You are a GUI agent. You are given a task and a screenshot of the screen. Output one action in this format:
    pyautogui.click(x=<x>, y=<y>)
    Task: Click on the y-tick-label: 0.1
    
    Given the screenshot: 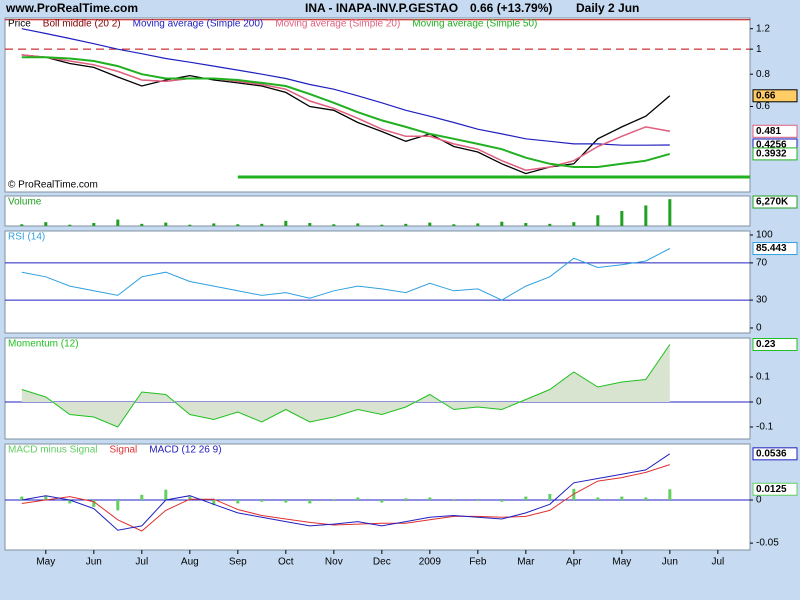 What is the action you would take?
    pyautogui.click(x=763, y=377)
    